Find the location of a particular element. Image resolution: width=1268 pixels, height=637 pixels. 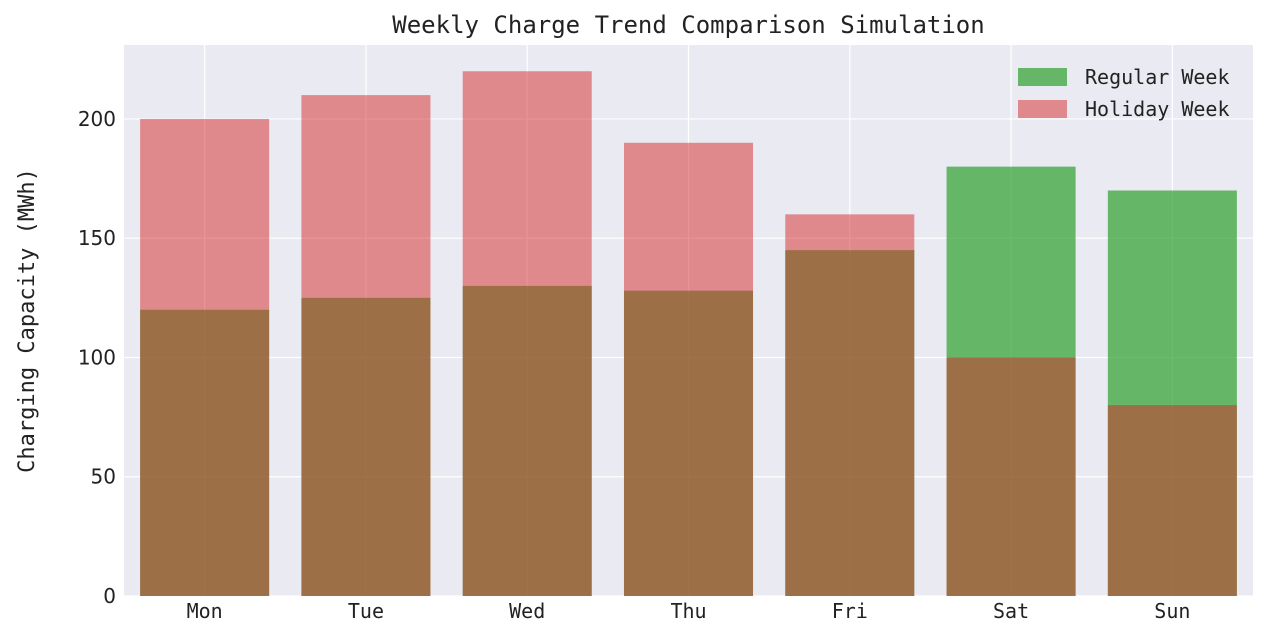

bar-holiday-week-tue is located at coordinates (366, 345).